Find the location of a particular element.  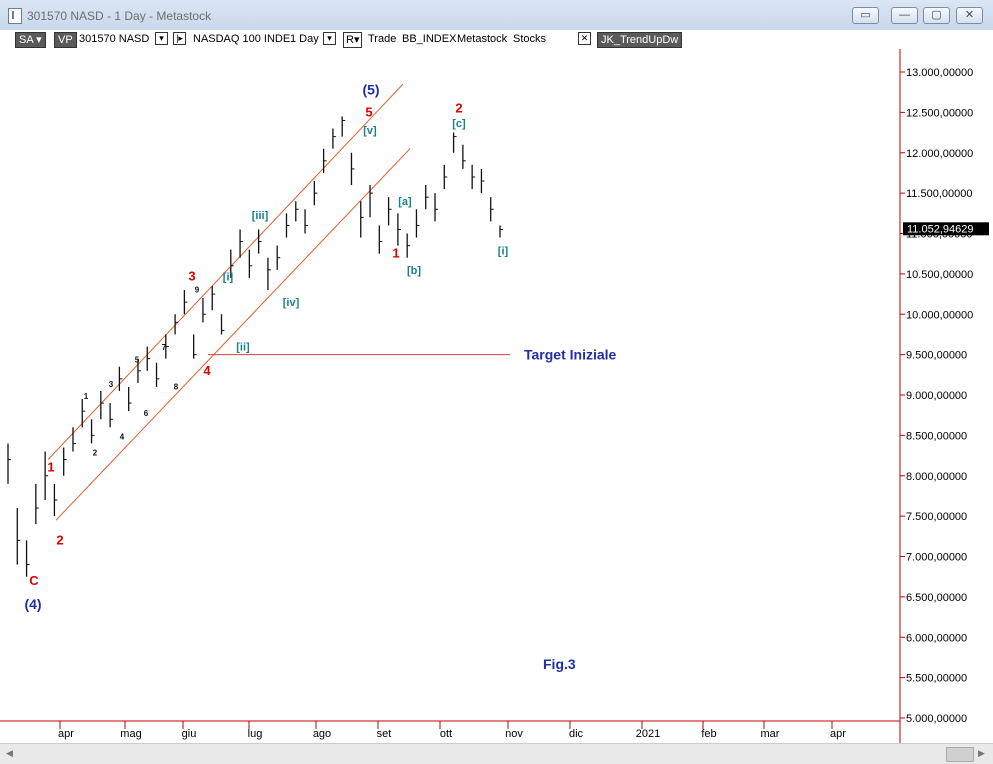

y-tick-label: 10.500,00000 is located at coordinates (939, 275).